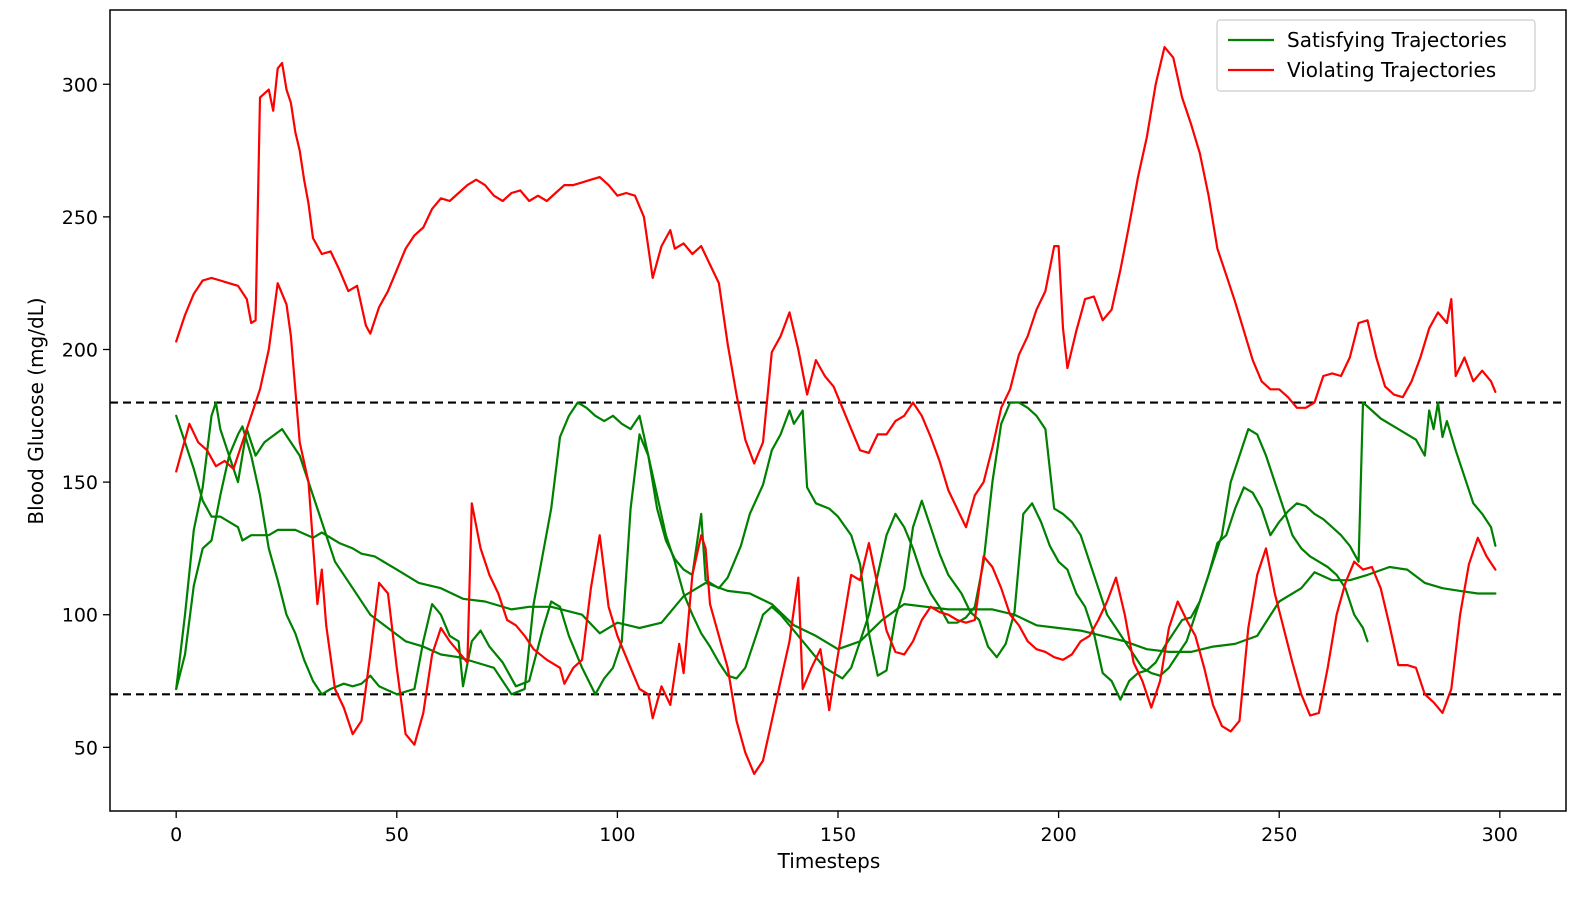 The width and height of the screenshot is (1575, 901). Describe the element at coordinates (80, 483) in the screenshot. I see `y-tick-label: 150` at that location.